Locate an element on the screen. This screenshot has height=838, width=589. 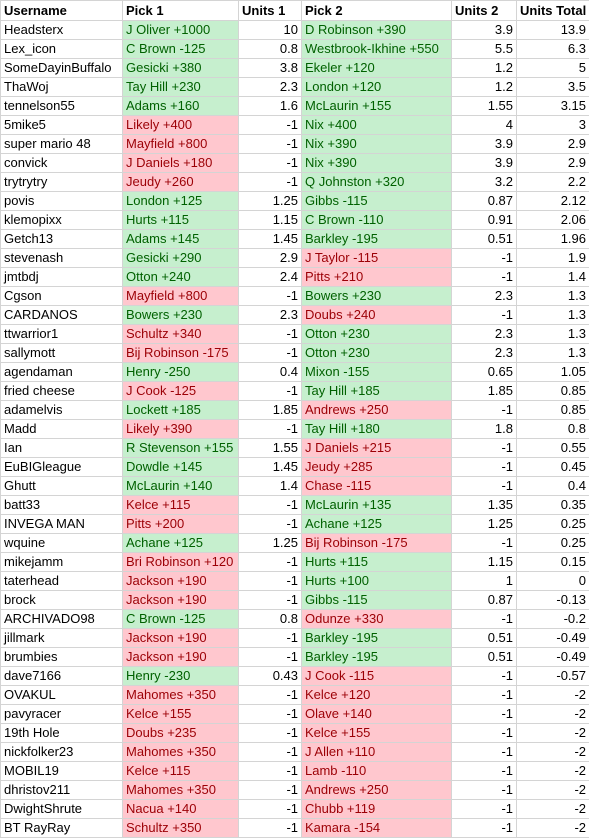
pick-1-cell: C Brown -125 is located at coordinates (181, 619).